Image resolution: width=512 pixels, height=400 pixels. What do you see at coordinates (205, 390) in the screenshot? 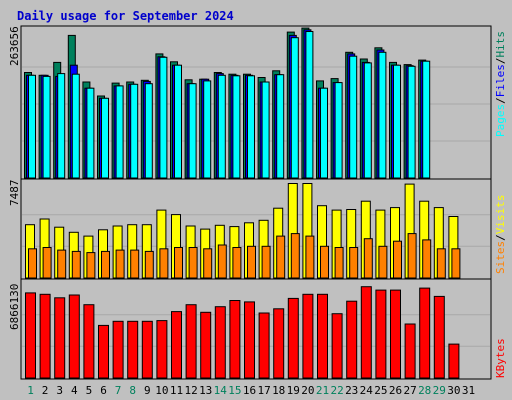
I see `day-label: 13` at bounding box center [205, 390].